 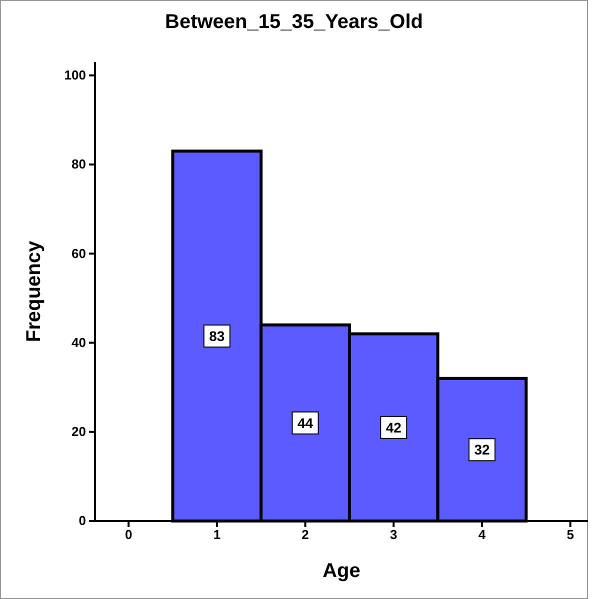 I want to click on x-axis-title: Age, so click(x=341, y=571).